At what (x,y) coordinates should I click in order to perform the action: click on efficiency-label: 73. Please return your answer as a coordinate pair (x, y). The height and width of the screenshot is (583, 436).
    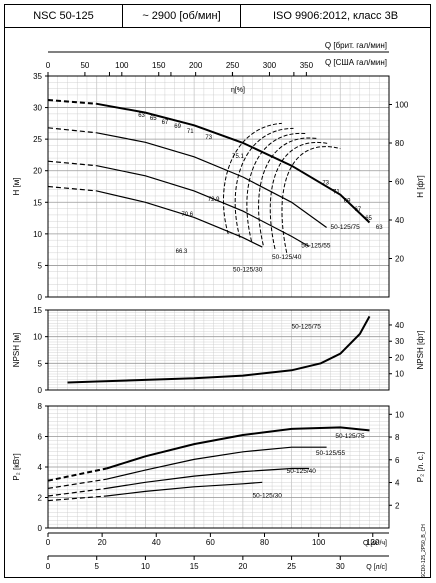
    Looking at the image, I should click on (208, 138).